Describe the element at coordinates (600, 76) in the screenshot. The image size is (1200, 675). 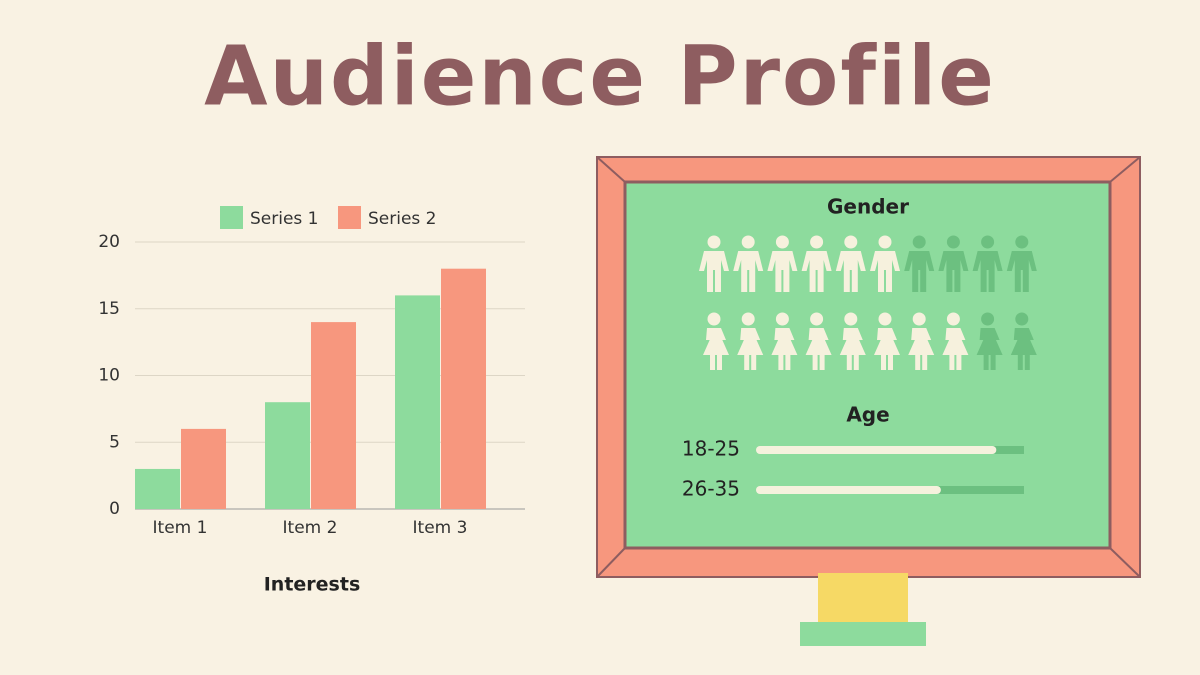
I see `page-title: Audience Profile` at that location.